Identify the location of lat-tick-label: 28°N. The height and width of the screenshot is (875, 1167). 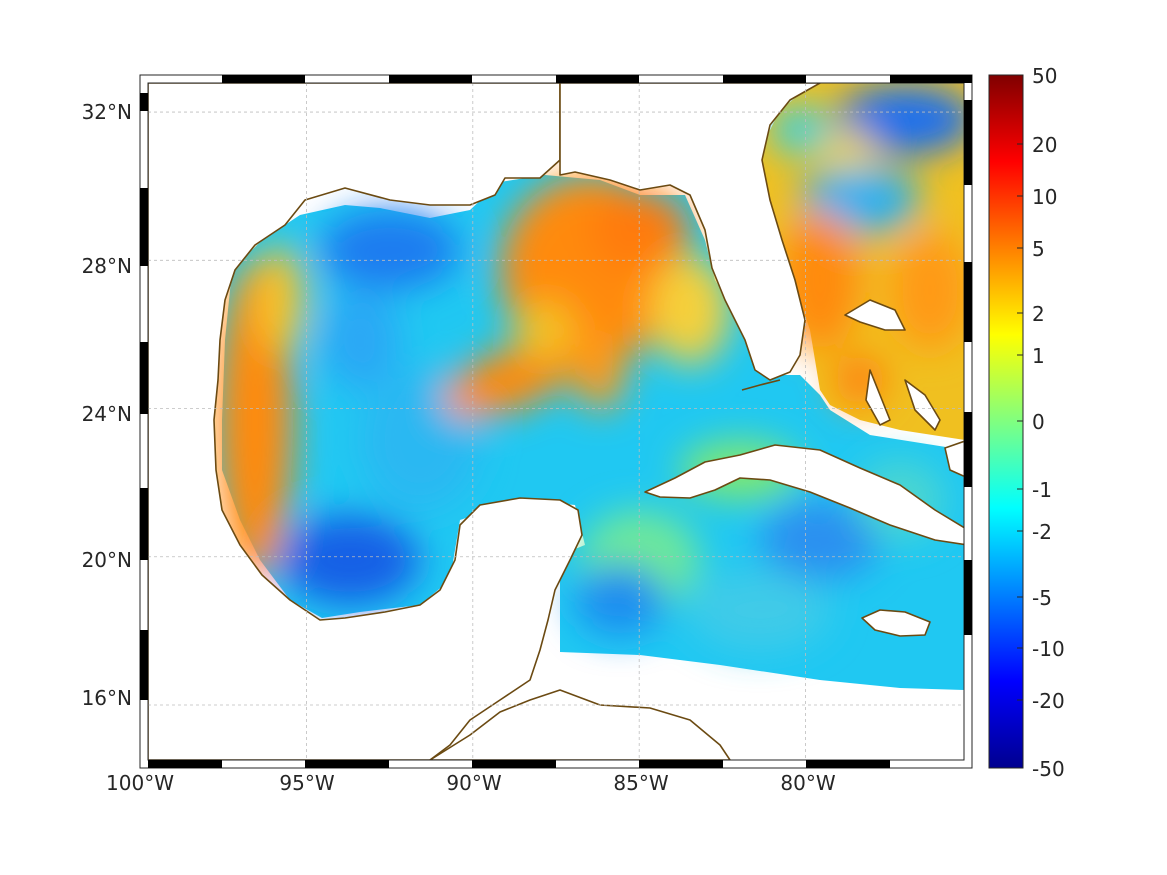
(107, 266).